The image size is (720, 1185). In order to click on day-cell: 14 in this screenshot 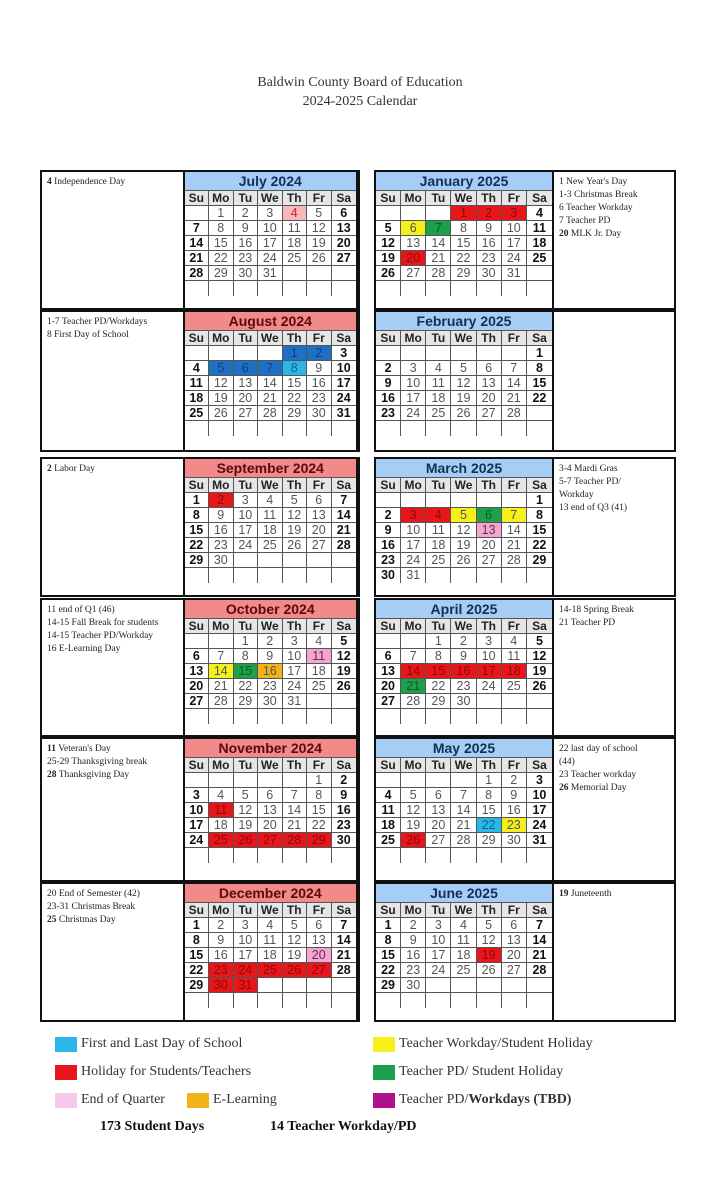, I will do `click(464, 810)`.